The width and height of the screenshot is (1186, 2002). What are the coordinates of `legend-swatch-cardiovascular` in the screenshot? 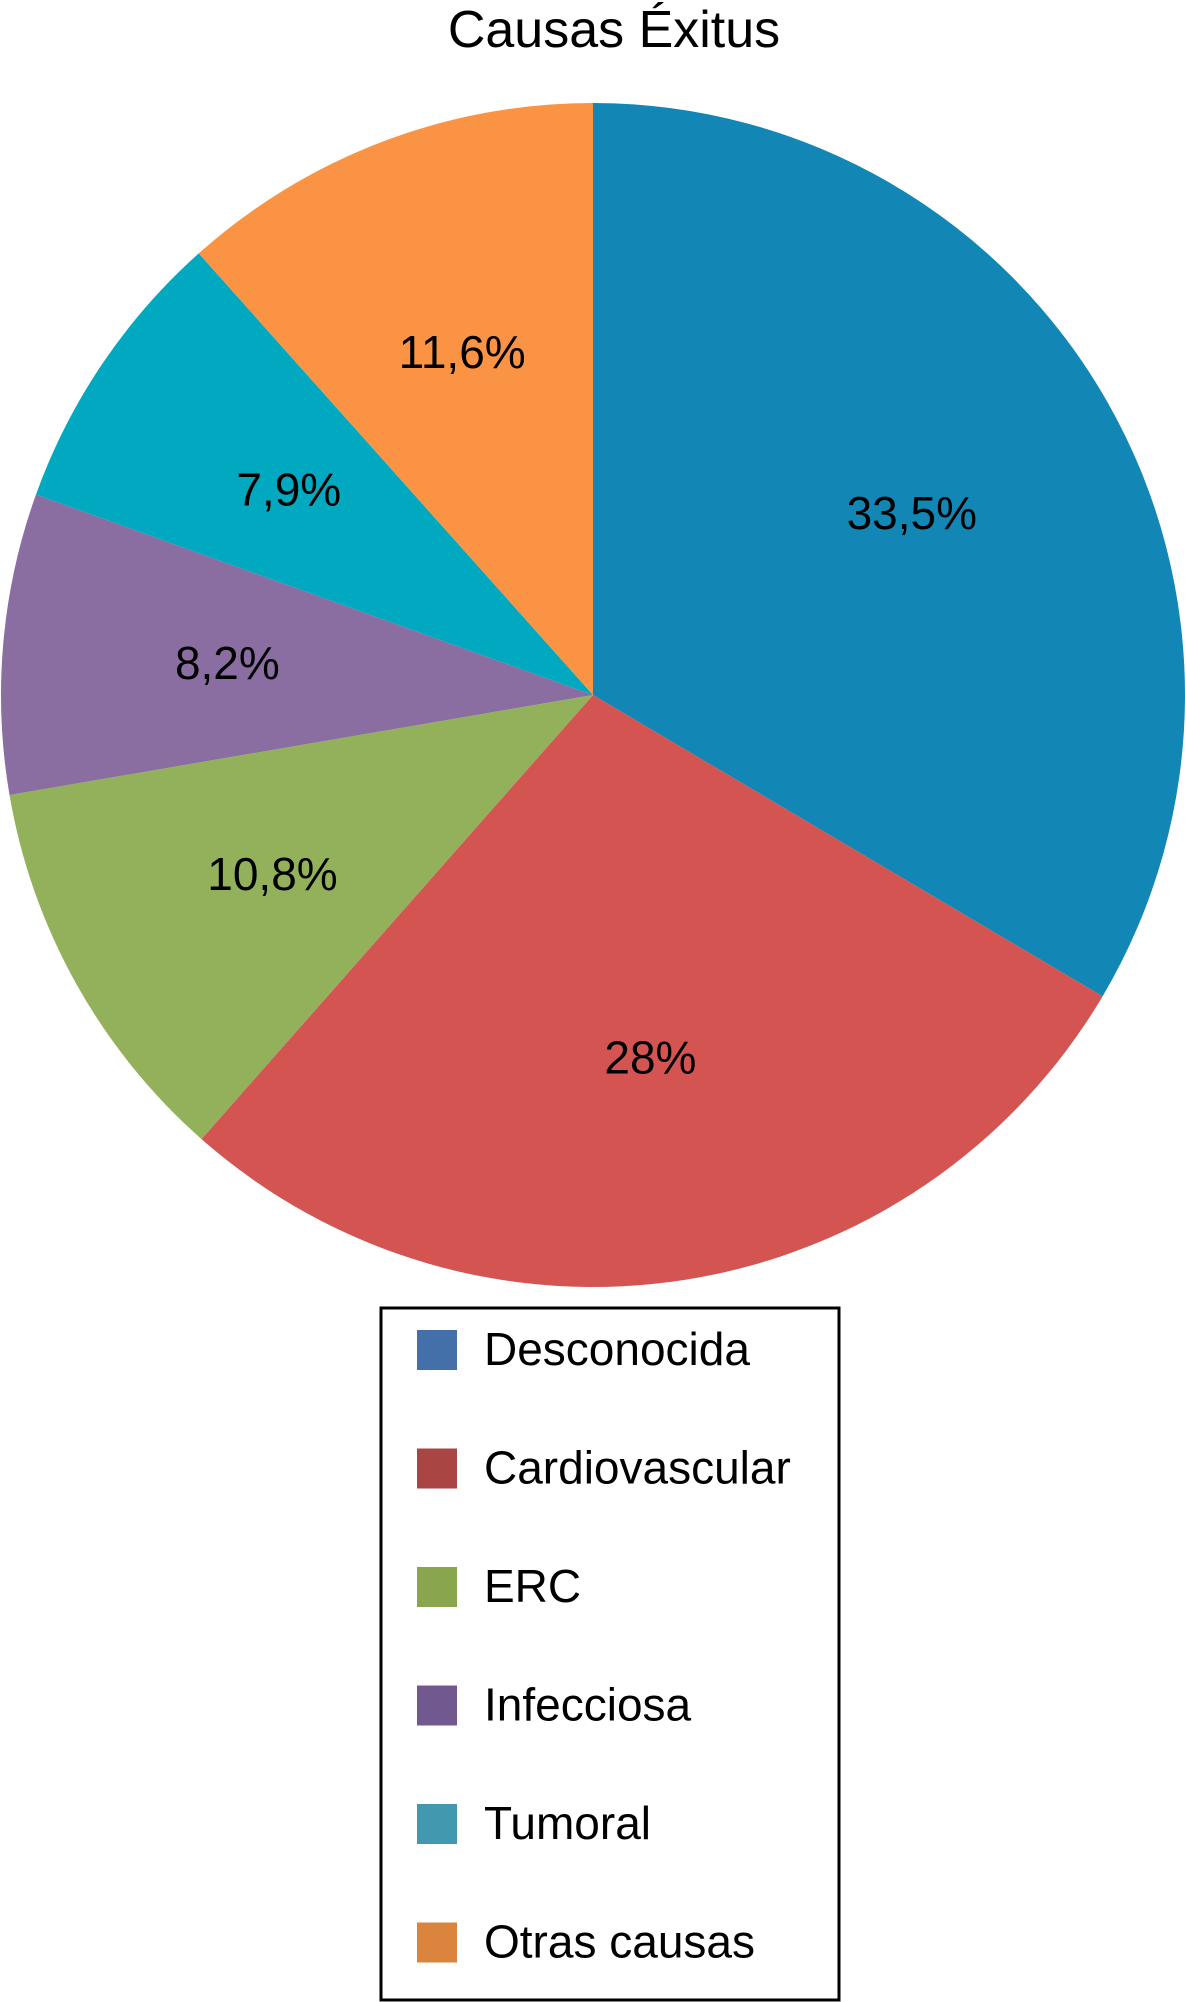 It's located at (437, 1468).